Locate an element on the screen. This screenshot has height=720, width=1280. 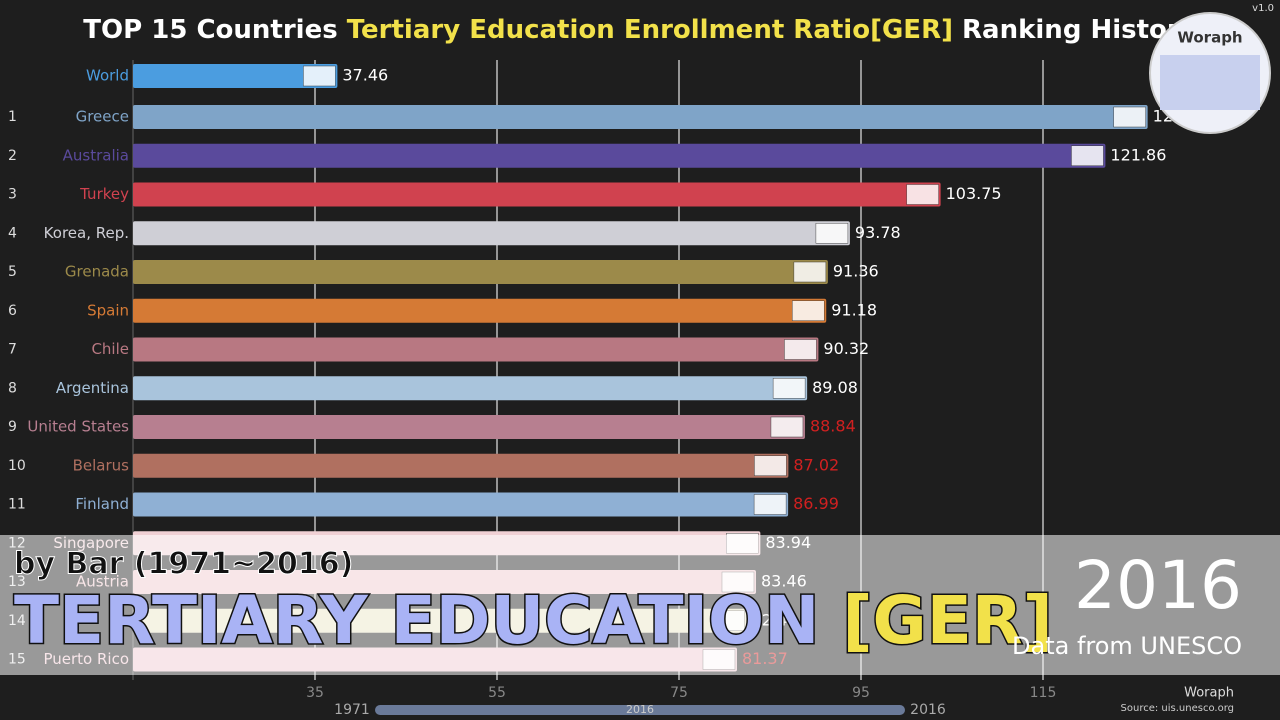
rank-label: 10 is located at coordinates (17, 466).